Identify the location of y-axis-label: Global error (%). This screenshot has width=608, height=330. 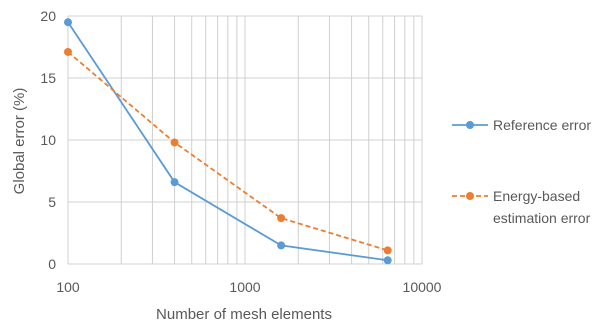
(19, 141).